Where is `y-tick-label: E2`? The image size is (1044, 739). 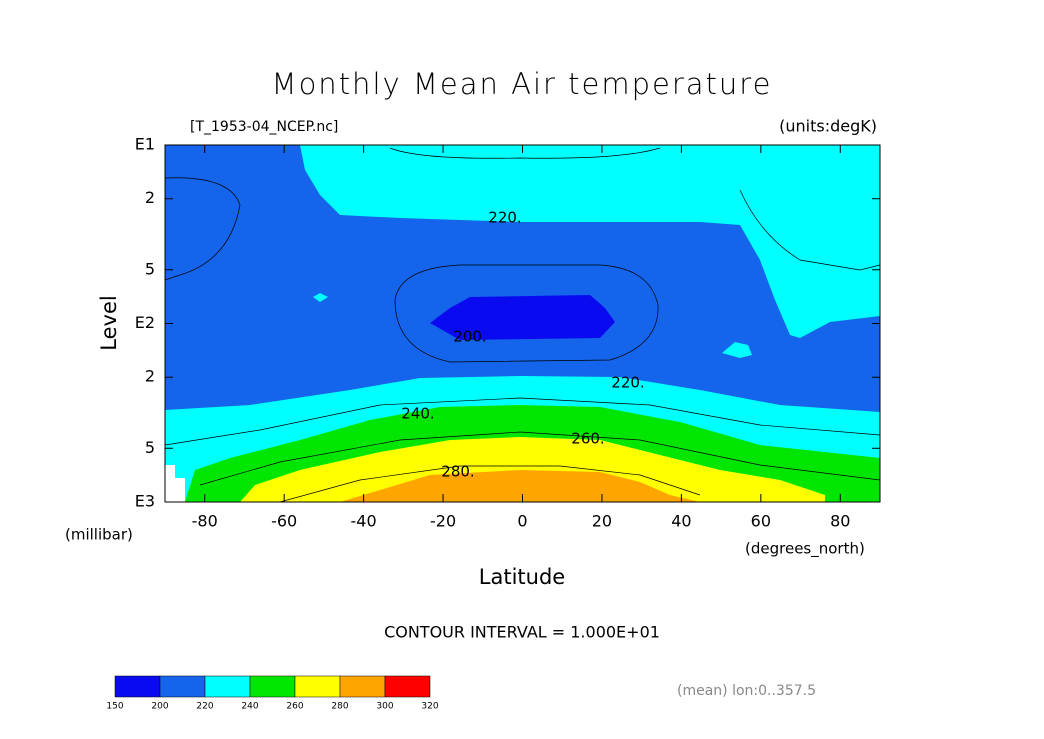
y-tick-label: E2 is located at coordinates (145, 322).